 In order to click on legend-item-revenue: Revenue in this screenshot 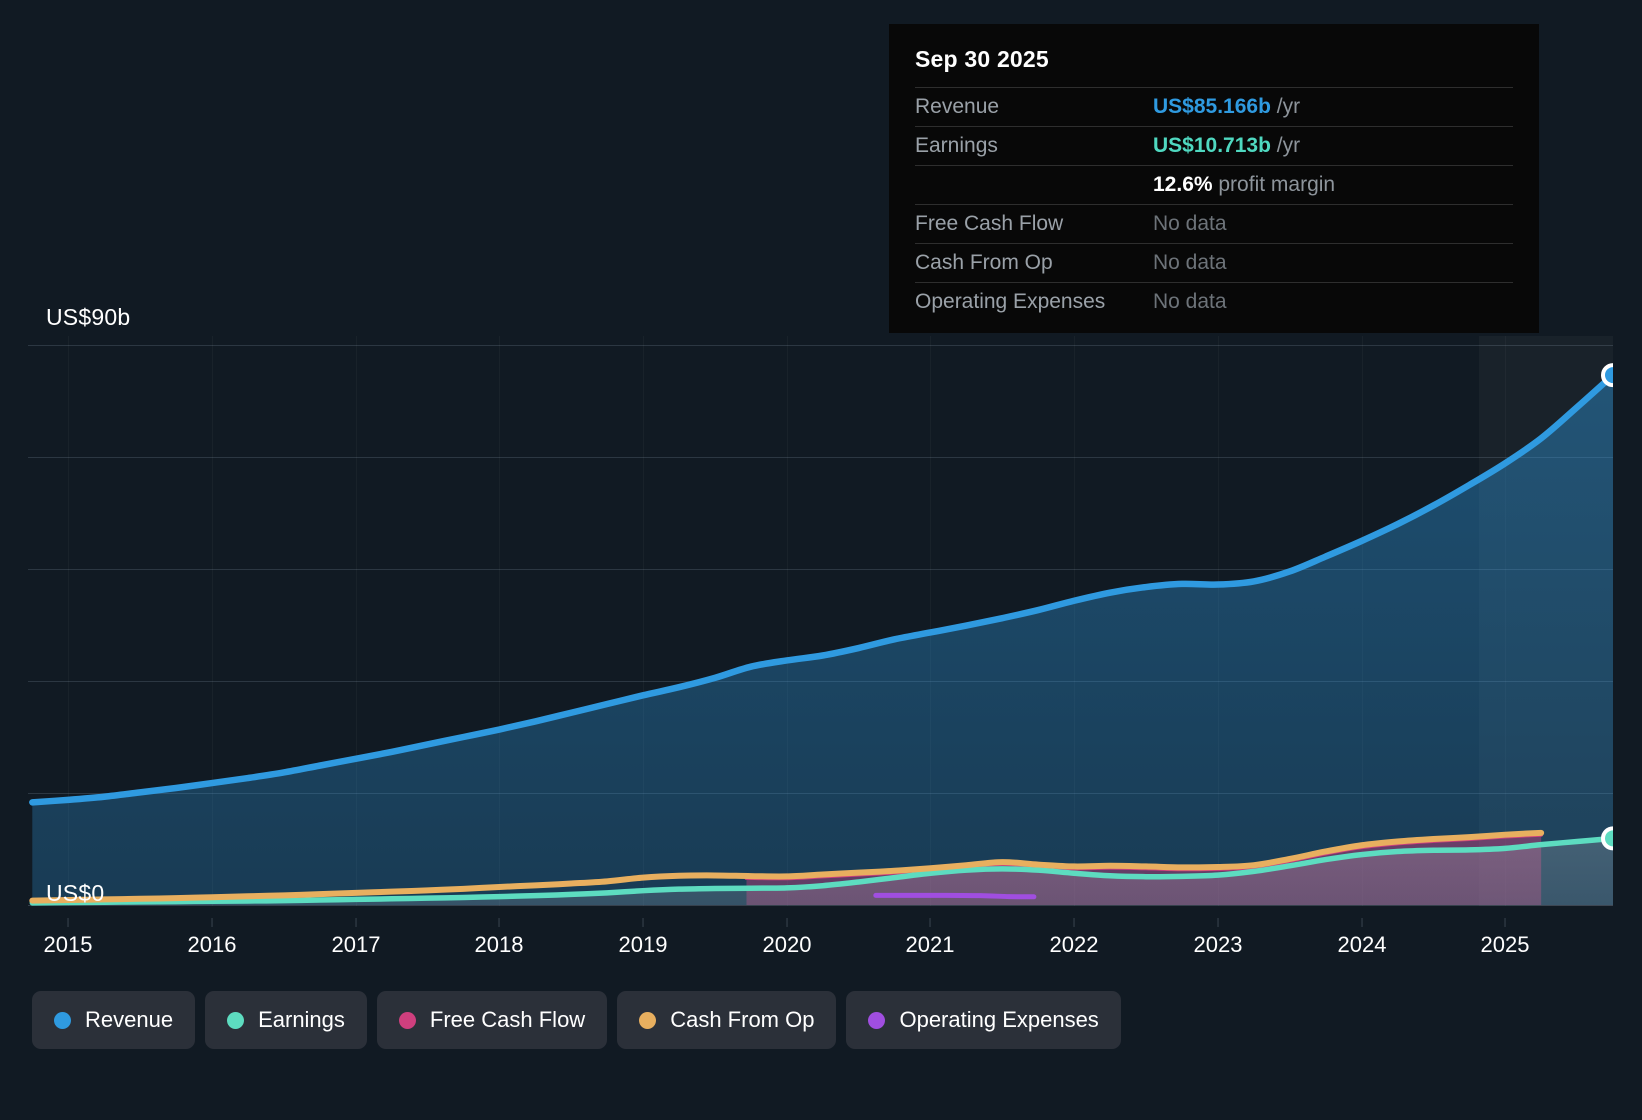, I will do `click(114, 1020)`.